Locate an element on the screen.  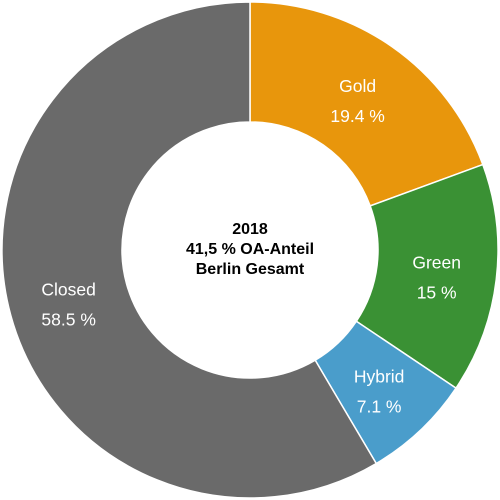
center-label-region: Berlin Gesamt is located at coordinates (250, 269).